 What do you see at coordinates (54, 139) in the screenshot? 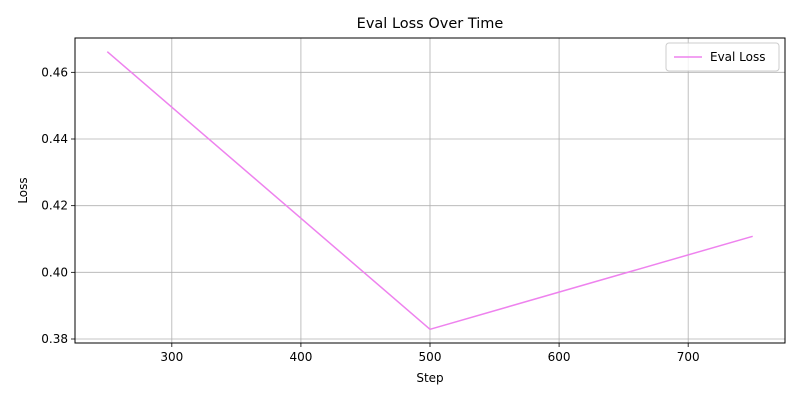
I see `y-tick-label: 0.44` at bounding box center [54, 139].